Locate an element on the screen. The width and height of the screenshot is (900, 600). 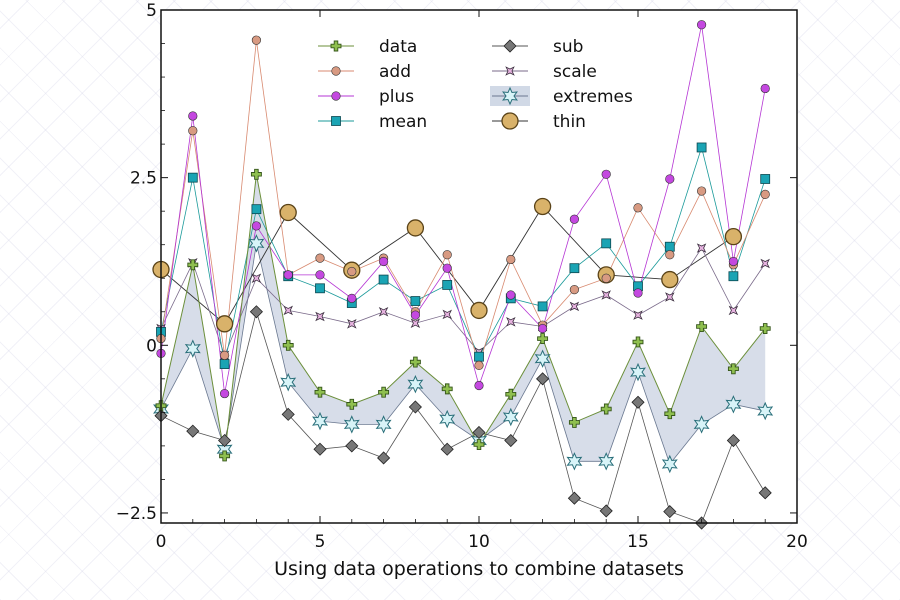
legend-marker-mean is located at coordinates (336, 121).